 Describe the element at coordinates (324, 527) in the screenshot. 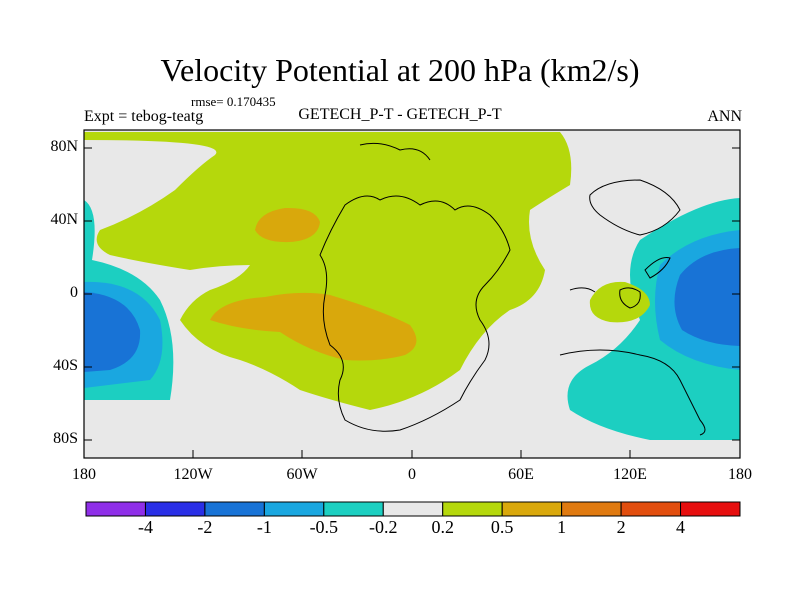

I see `colorbar-label: -0.5` at that location.